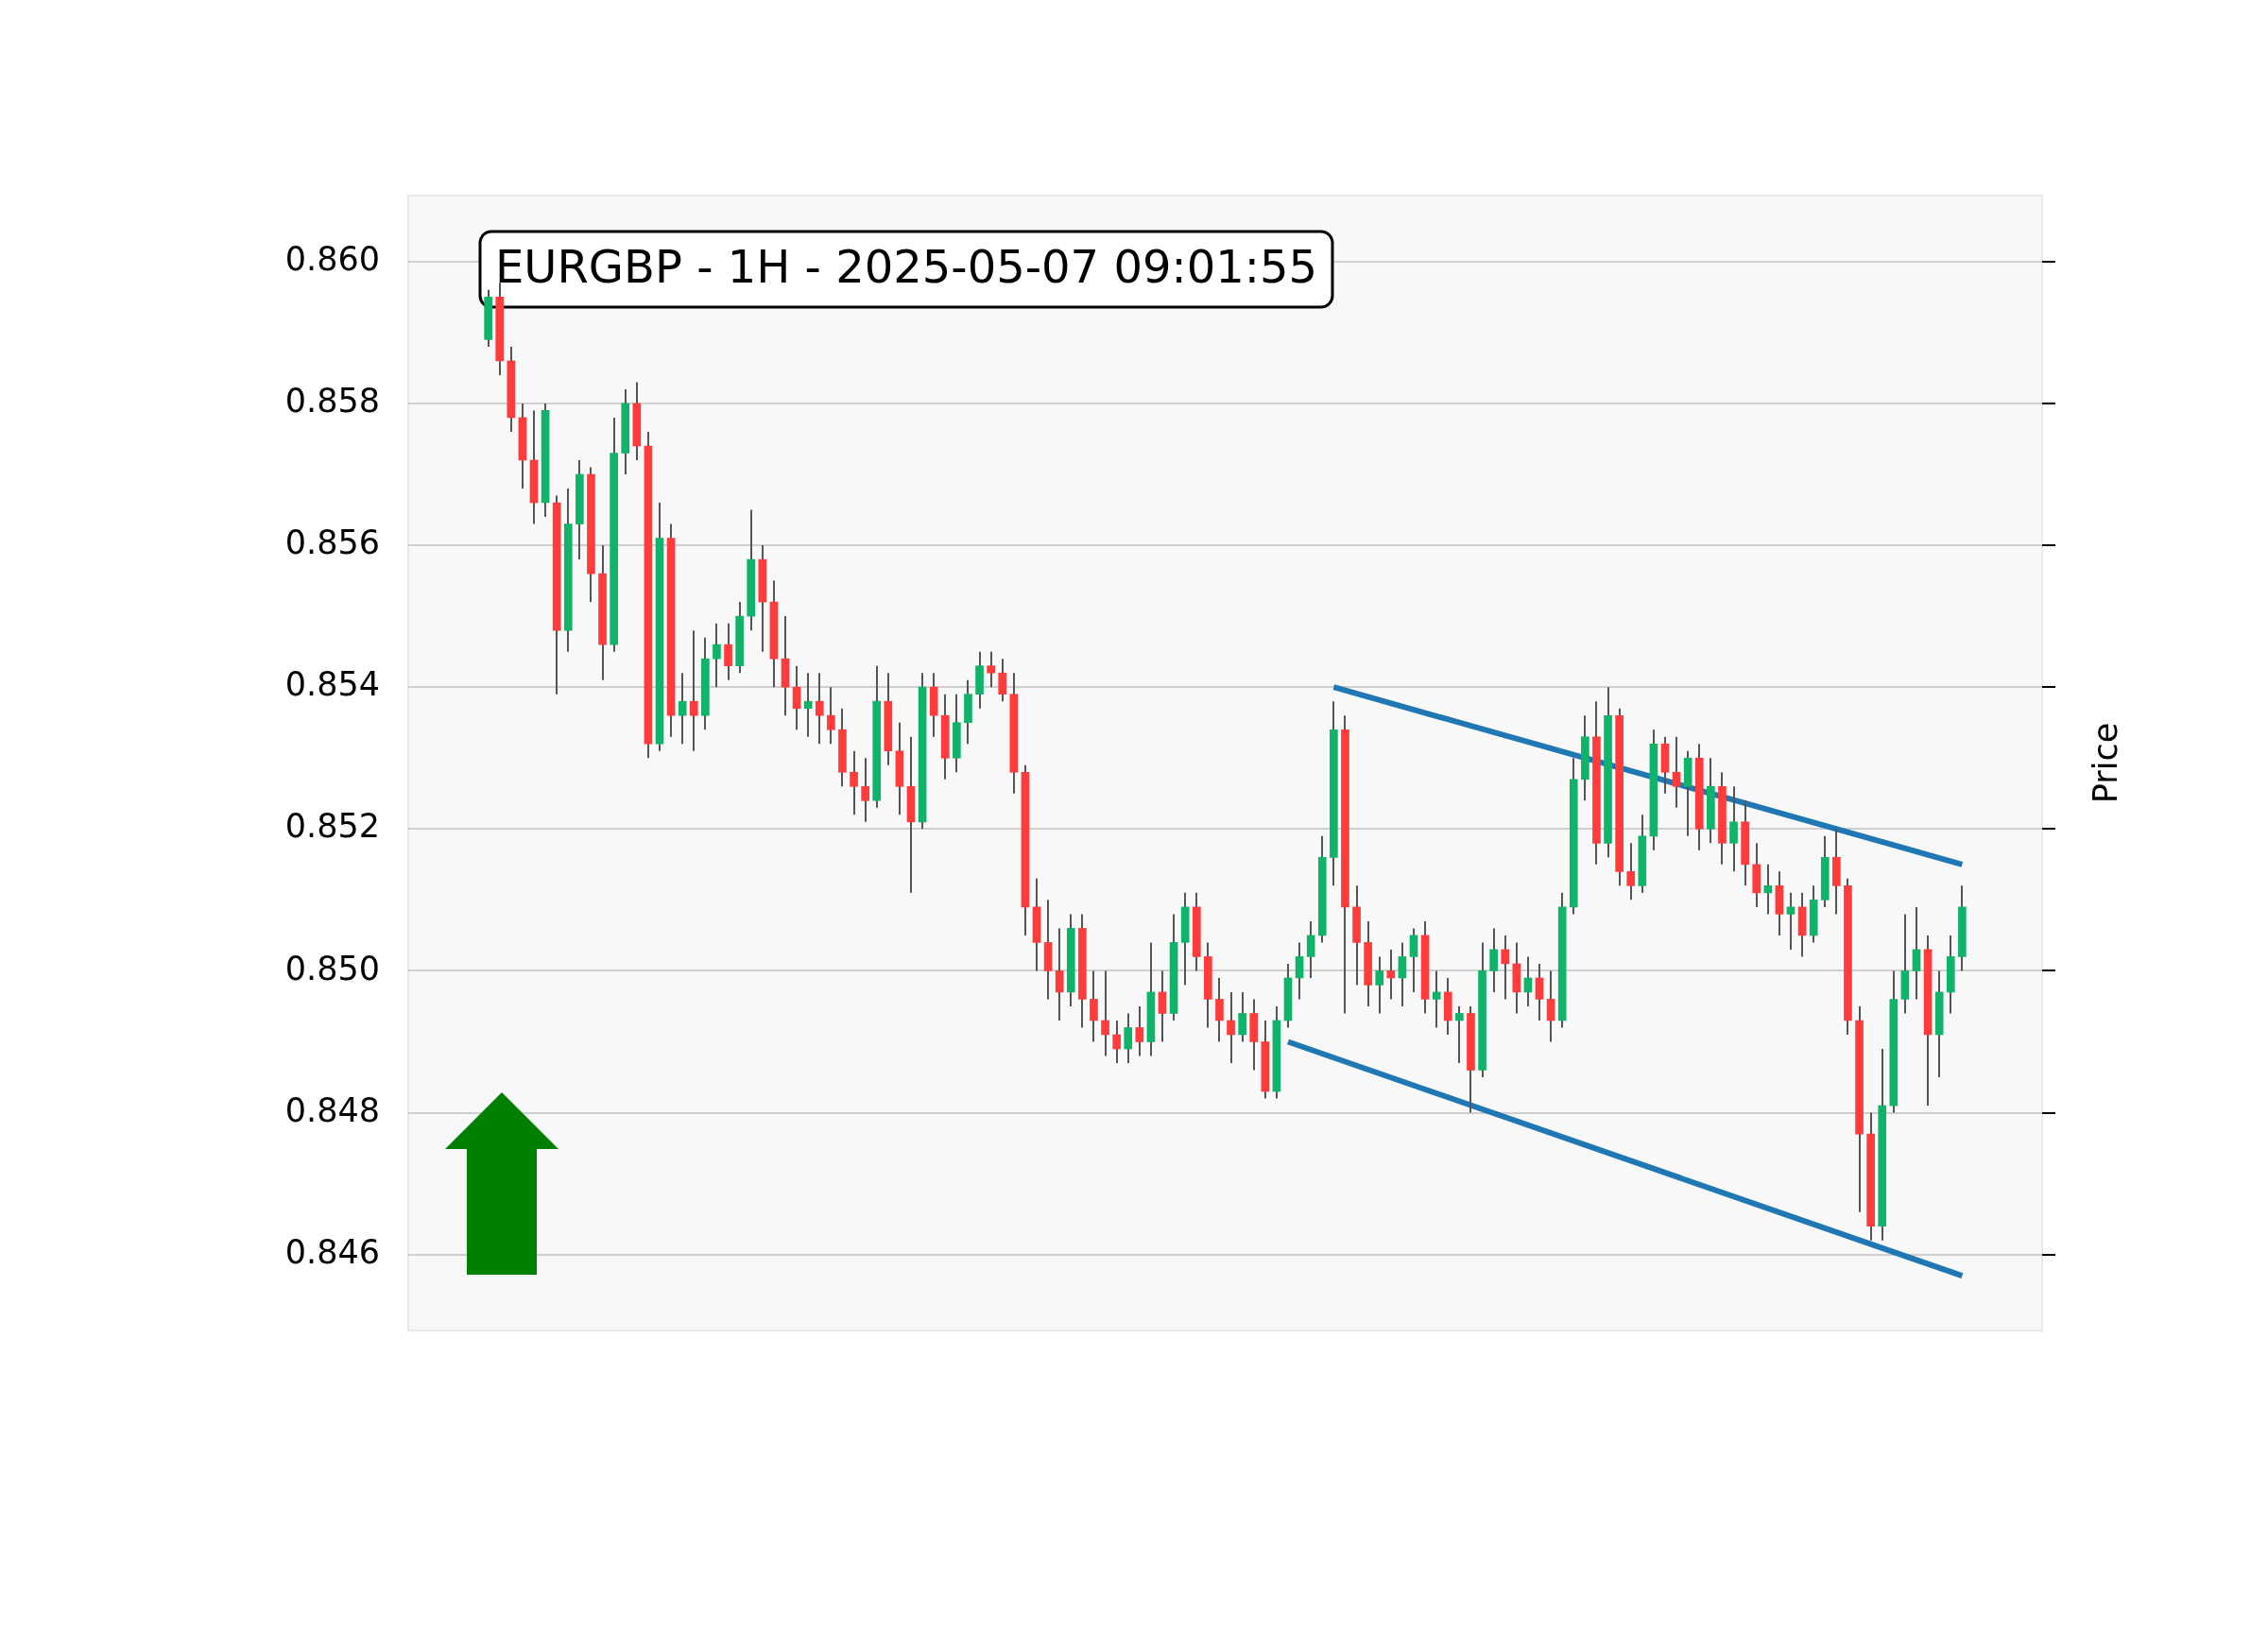 The image size is (2268, 1630). What do you see at coordinates (332, 543) in the screenshot?
I see `y-tick-label: 0.856` at bounding box center [332, 543].